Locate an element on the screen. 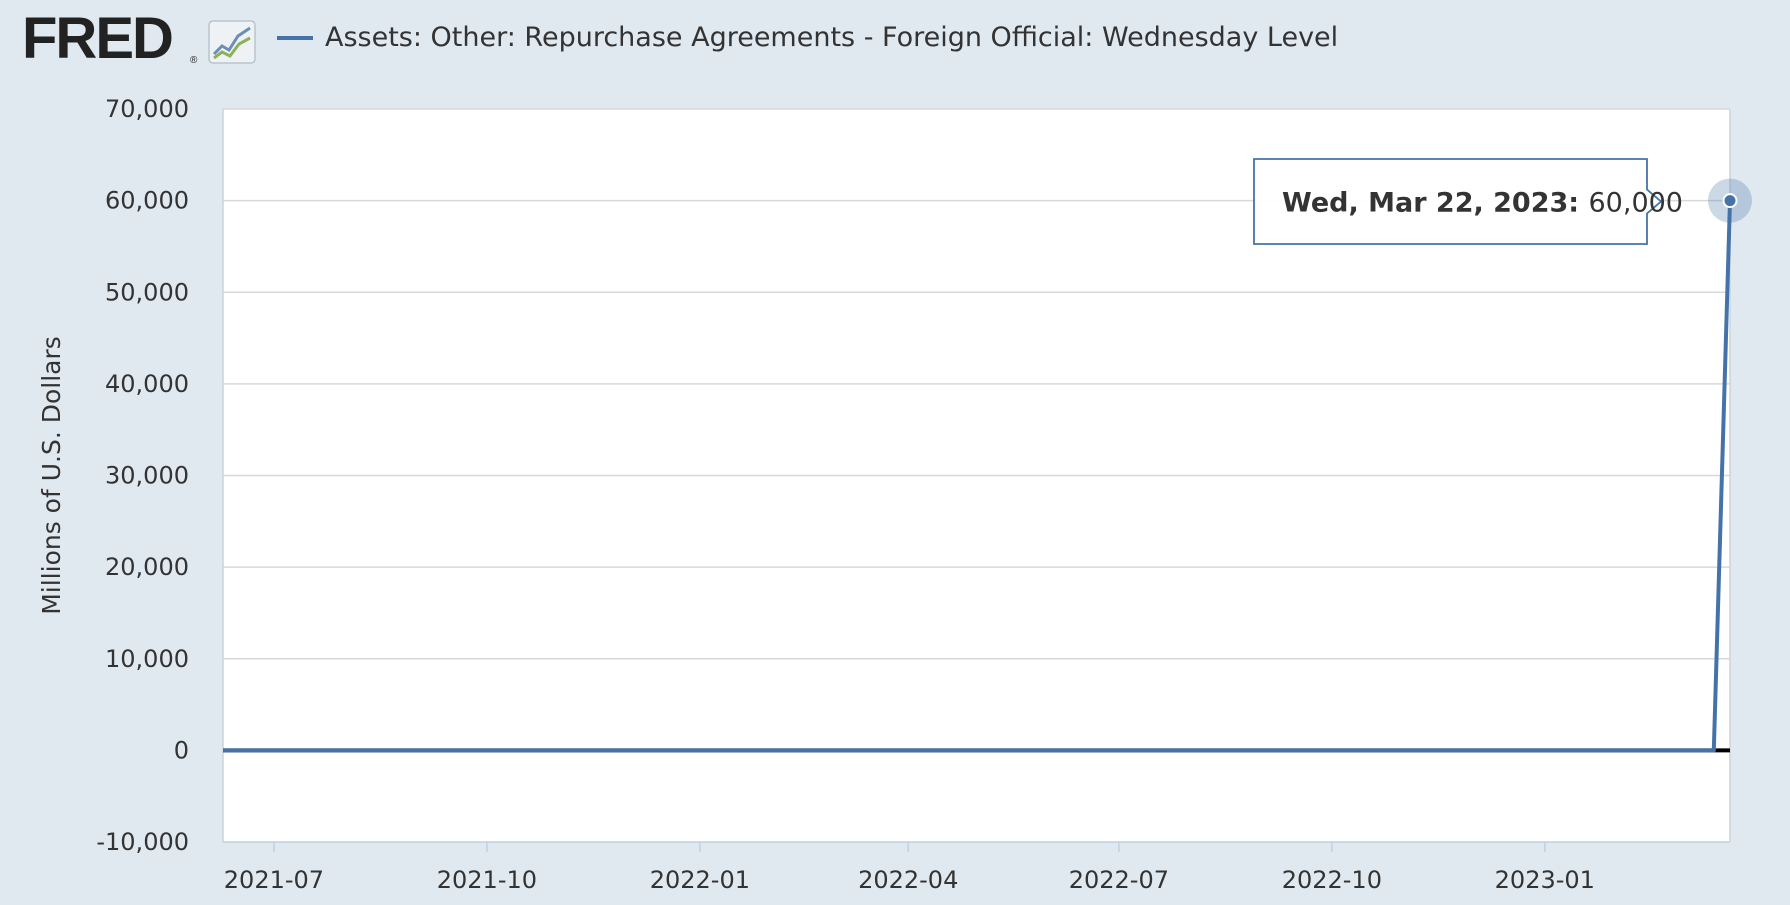  tooltip-value: 60,000 is located at coordinates (1636, 203).